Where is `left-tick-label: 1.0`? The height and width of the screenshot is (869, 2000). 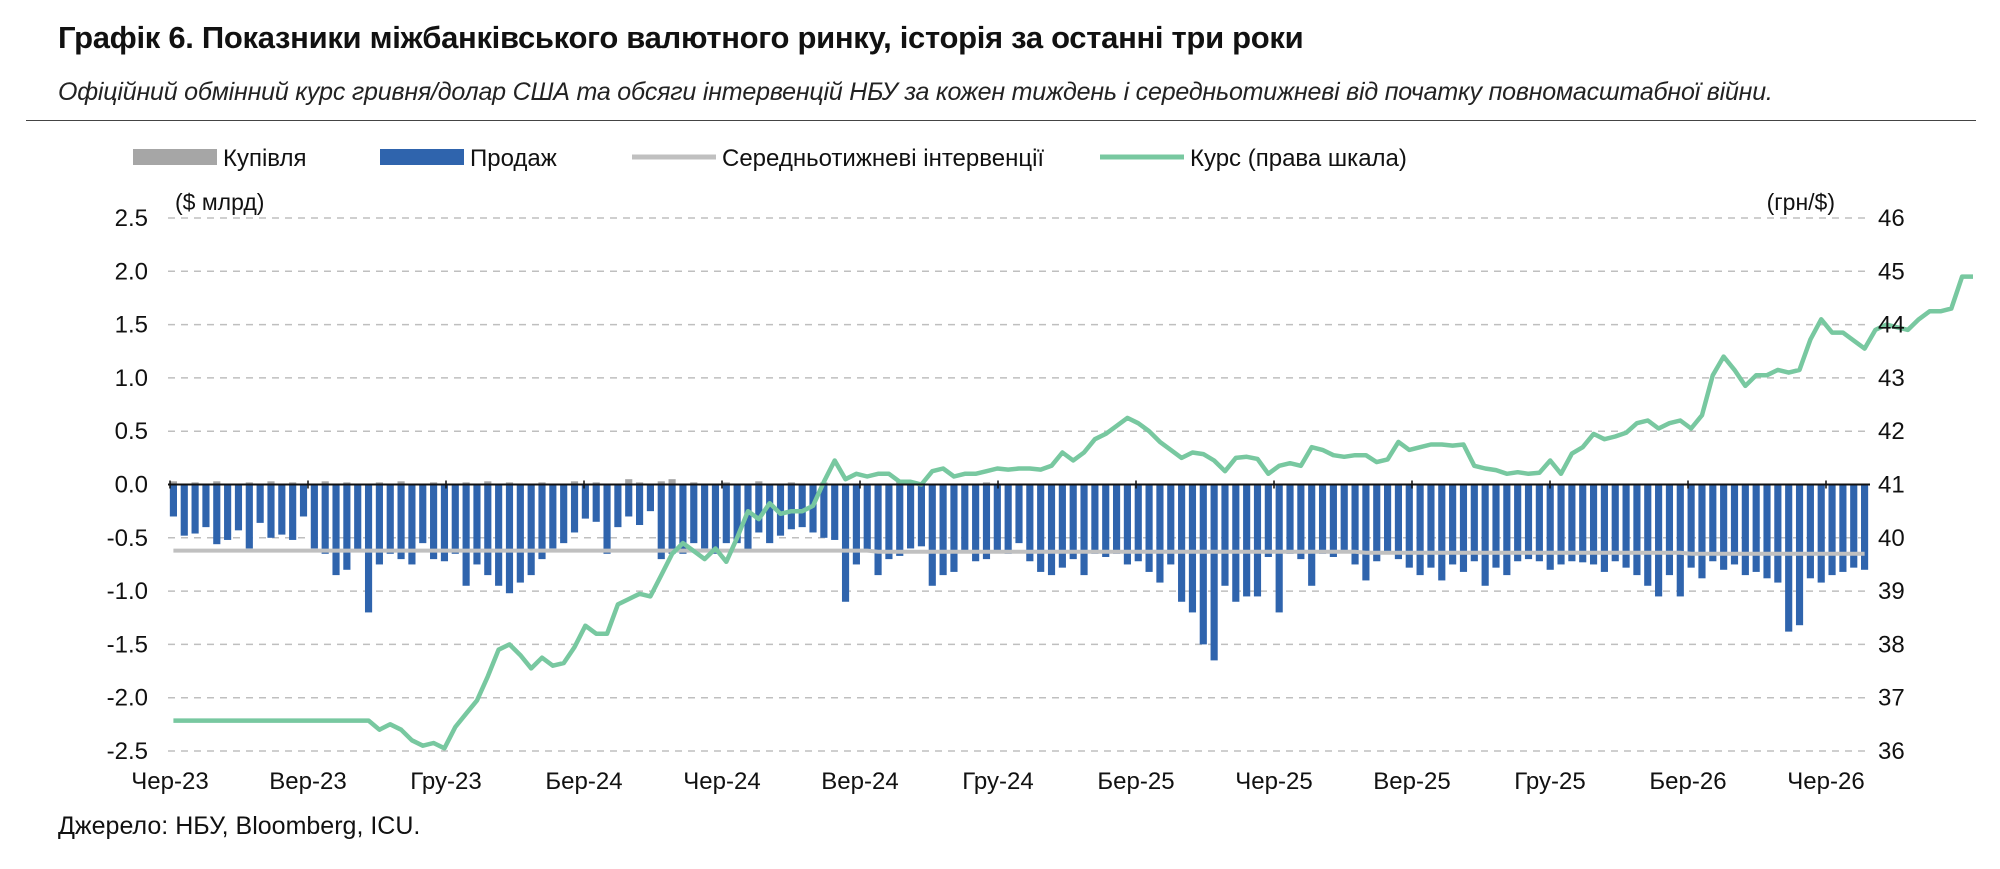
left-tick-label: 1.0 is located at coordinates (131, 378).